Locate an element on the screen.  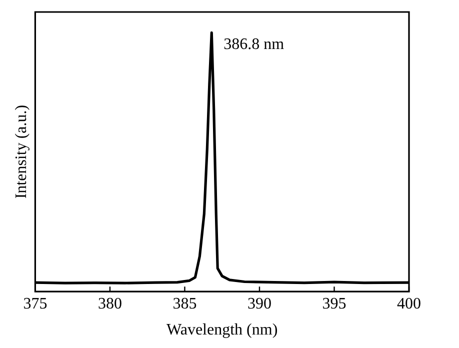
x-tick-label: 385 is located at coordinates (184, 303).